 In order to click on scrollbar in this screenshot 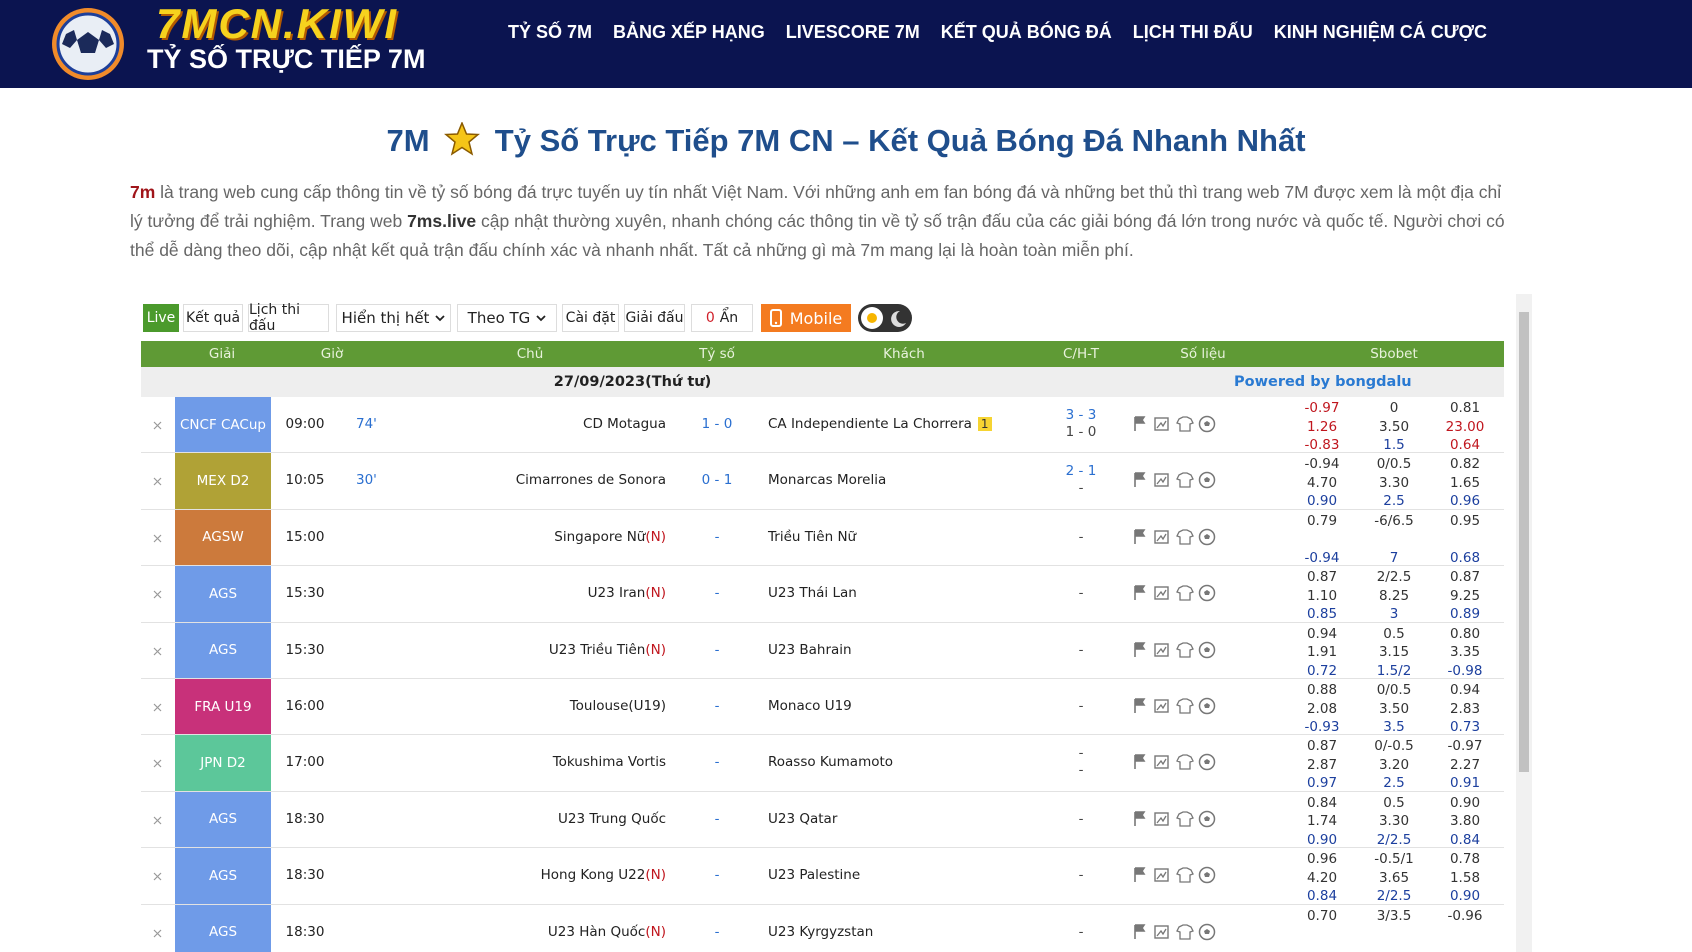, I will do `click(1524, 623)`.